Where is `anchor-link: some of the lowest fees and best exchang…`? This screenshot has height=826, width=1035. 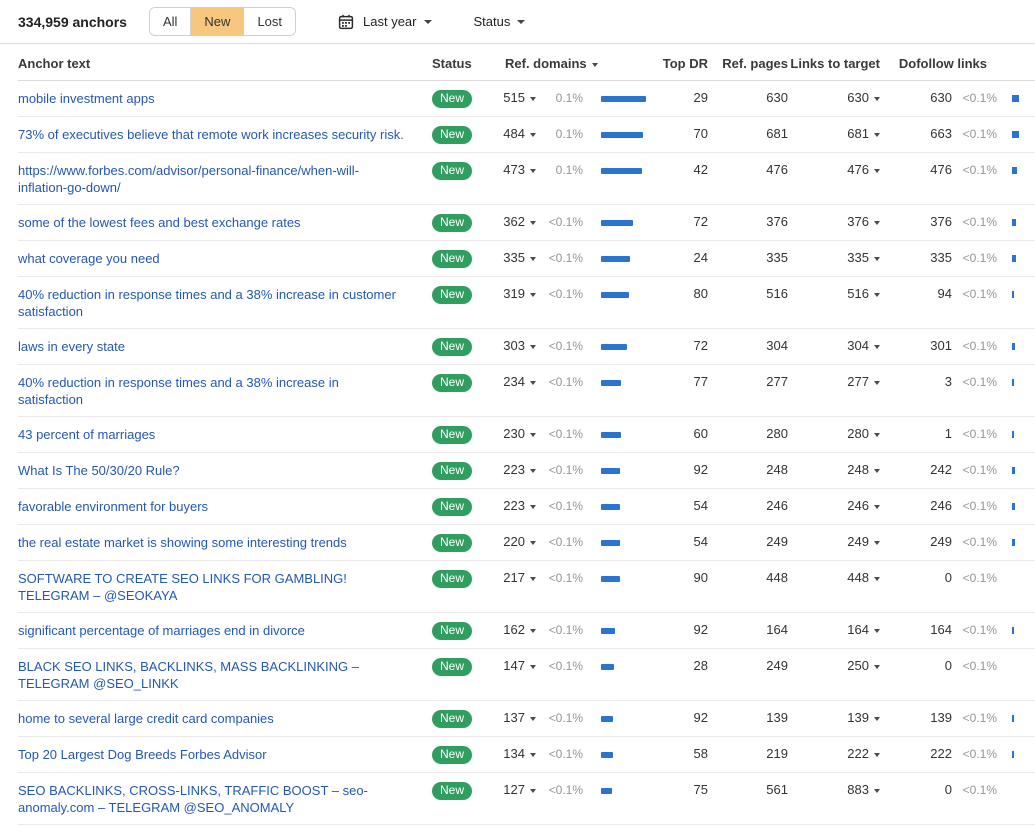 anchor-link: some of the lowest fees and best exchang… is located at coordinates (159, 222).